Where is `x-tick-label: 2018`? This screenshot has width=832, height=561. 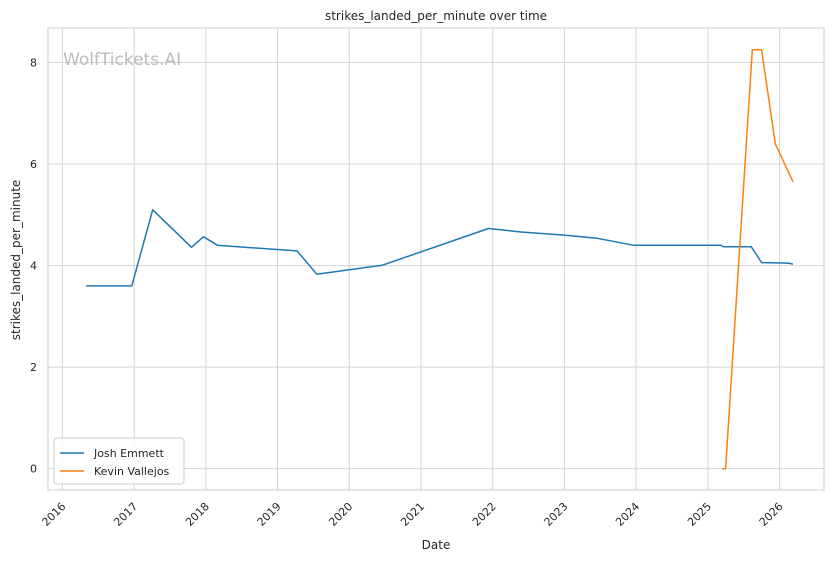
x-tick-label: 2018 is located at coordinates (197, 514).